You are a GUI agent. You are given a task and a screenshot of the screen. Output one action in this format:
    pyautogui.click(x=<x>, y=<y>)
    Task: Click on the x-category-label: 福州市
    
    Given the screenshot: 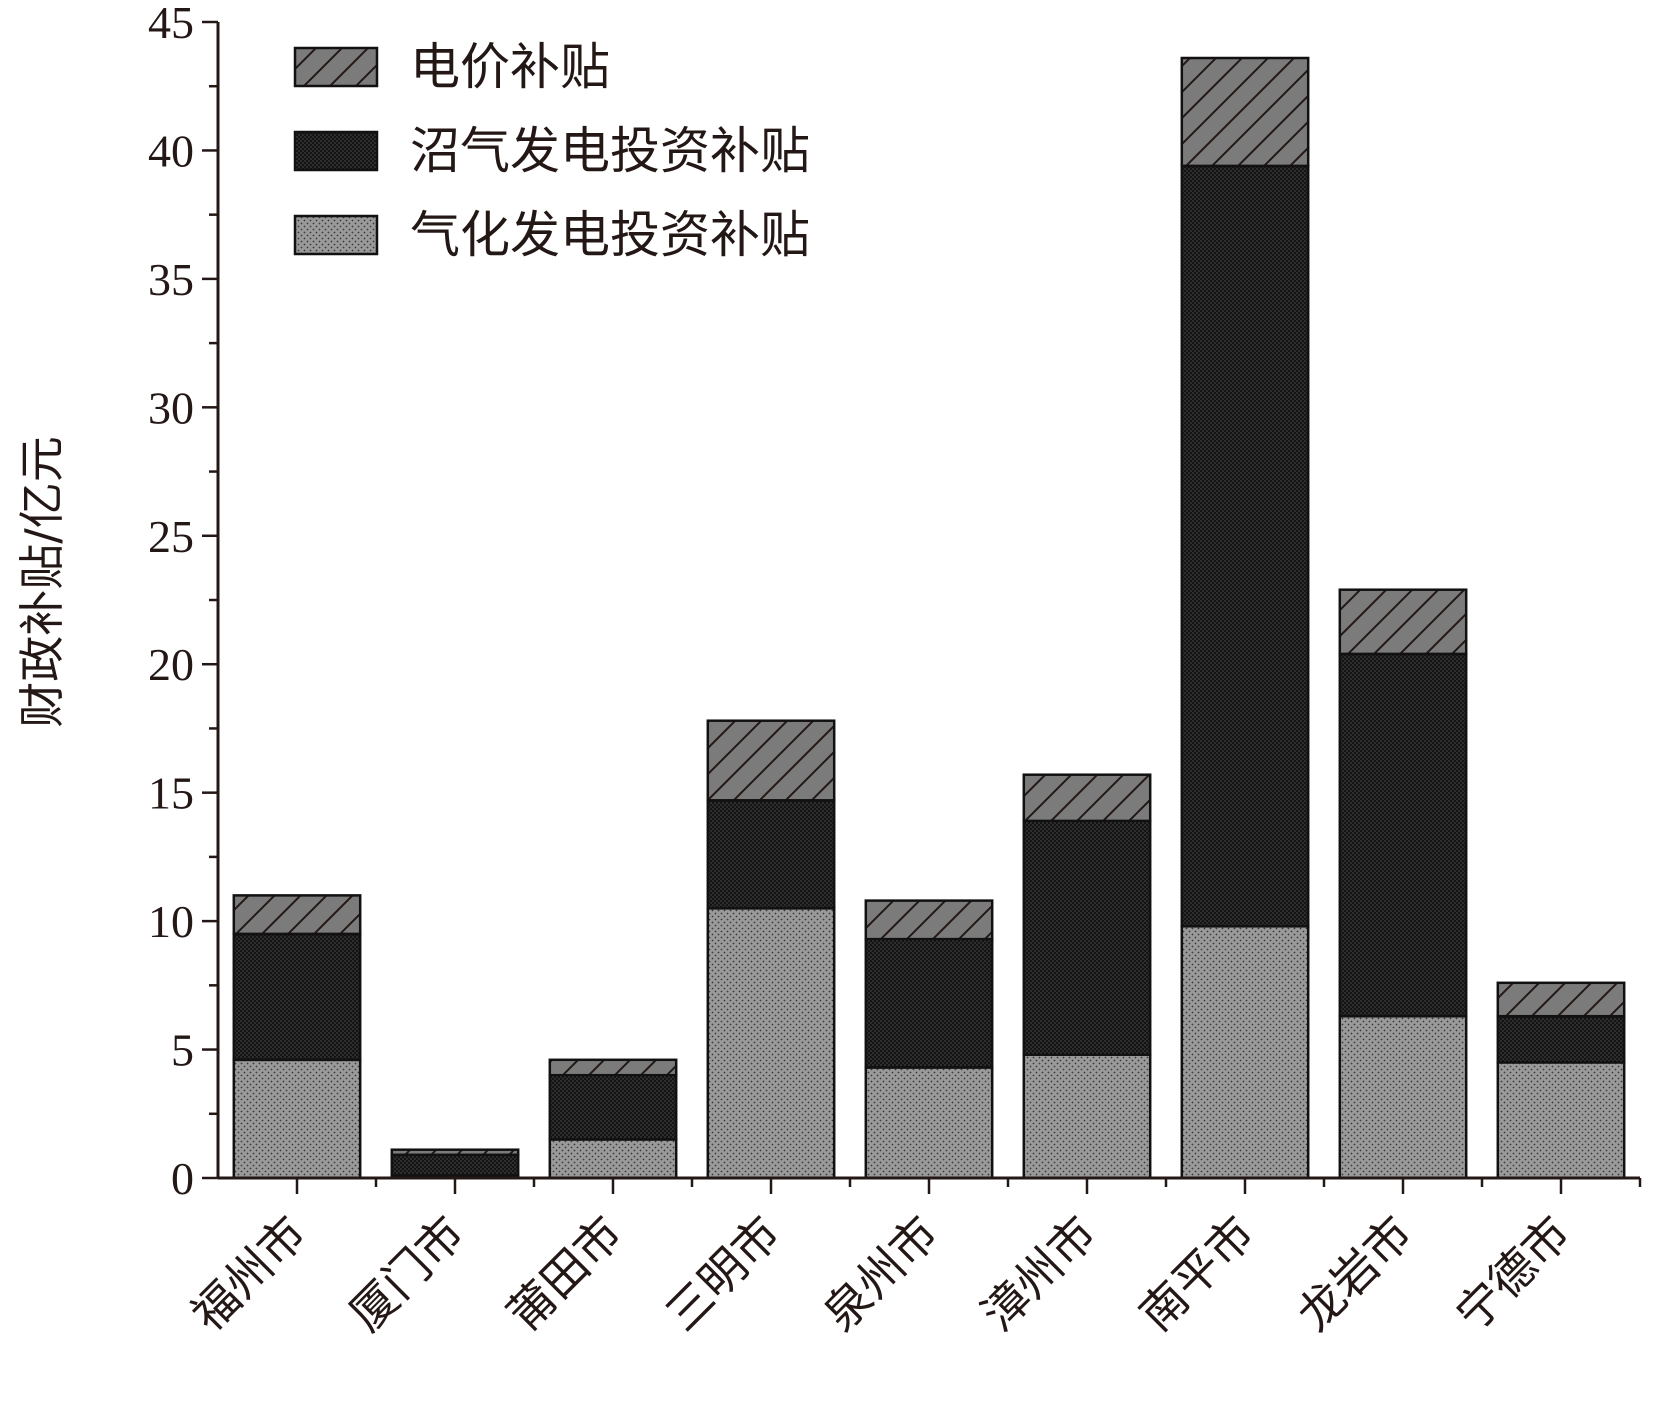 What is the action you would take?
    pyautogui.click(x=249, y=1274)
    